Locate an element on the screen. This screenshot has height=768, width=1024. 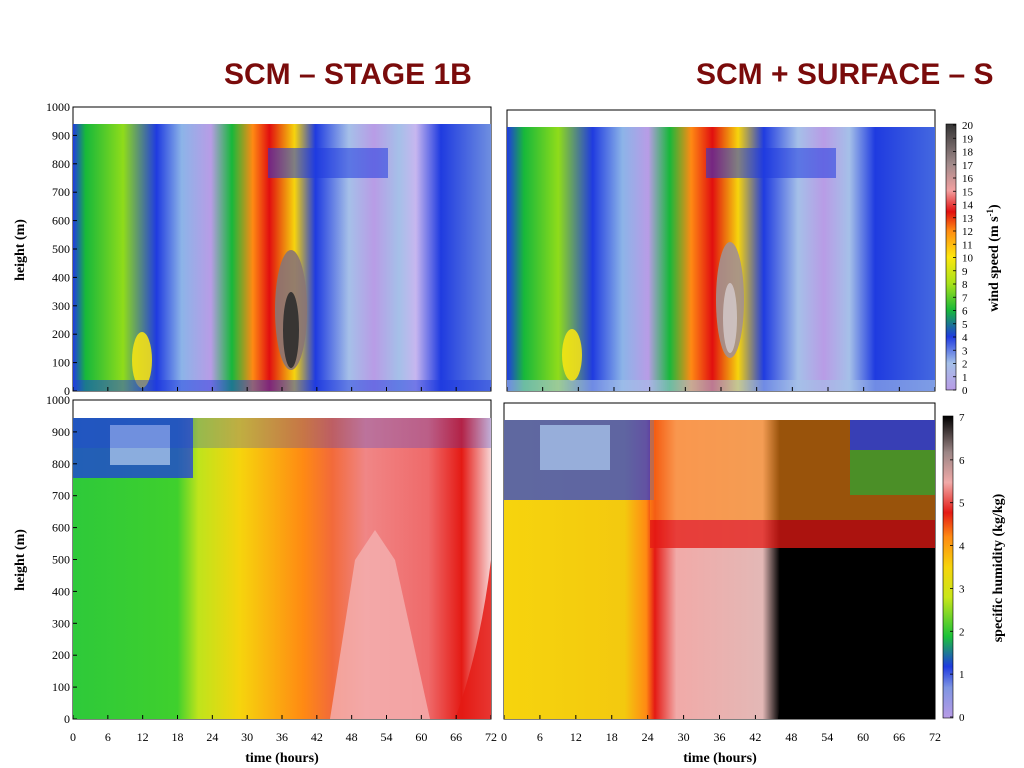
wind-colorbar-tick-label: 2 is located at coordinates (965, 365).